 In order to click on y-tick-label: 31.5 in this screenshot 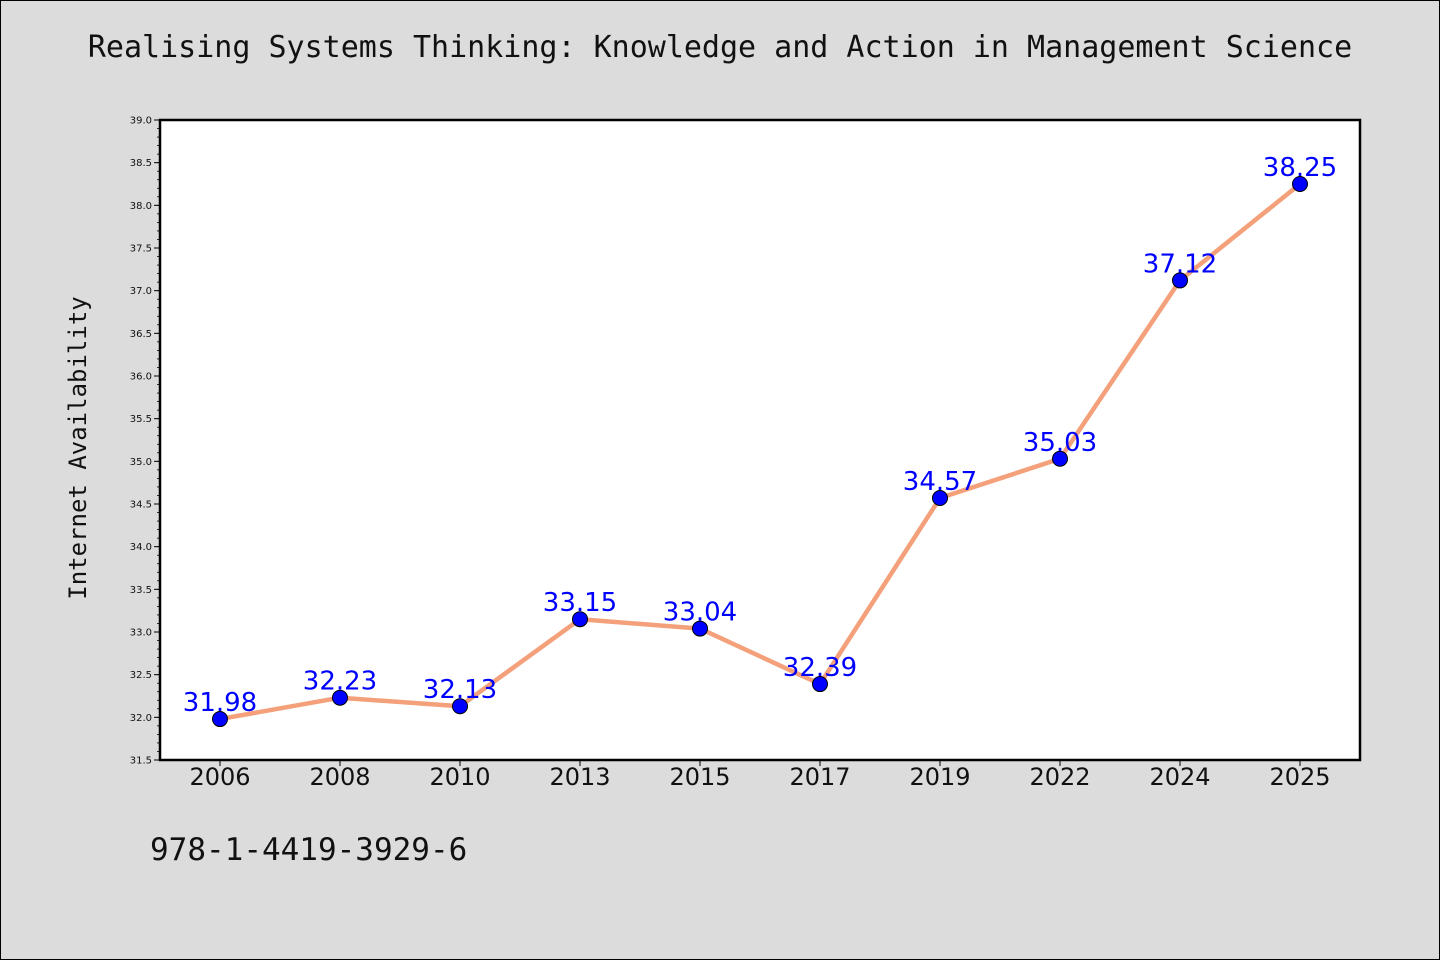, I will do `click(141, 761)`.